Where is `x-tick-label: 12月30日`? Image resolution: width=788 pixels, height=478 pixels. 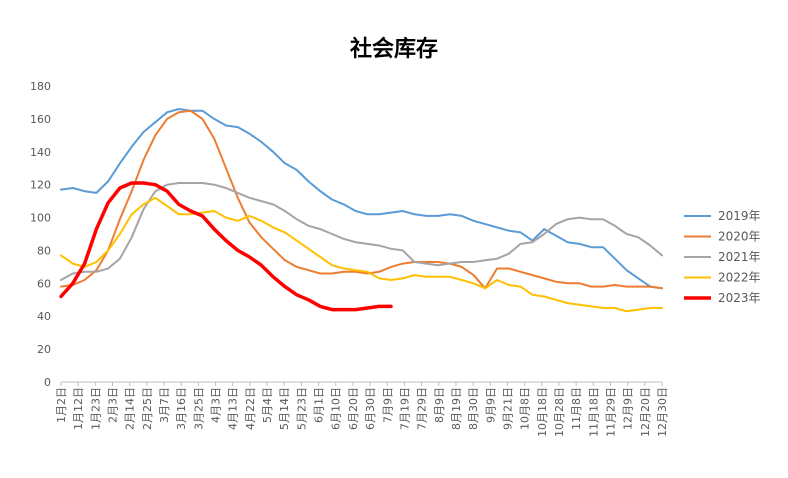
x-tick-label: 12月30日 is located at coordinates (662, 412).